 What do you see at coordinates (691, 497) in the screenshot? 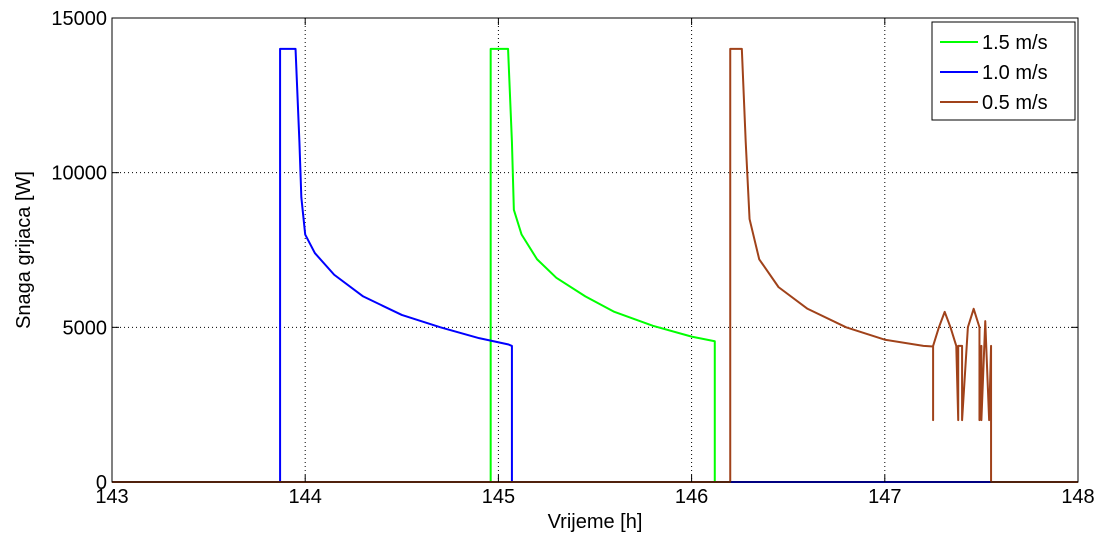
I see `x-tick-label: 146` at bounding box center [691, 497].